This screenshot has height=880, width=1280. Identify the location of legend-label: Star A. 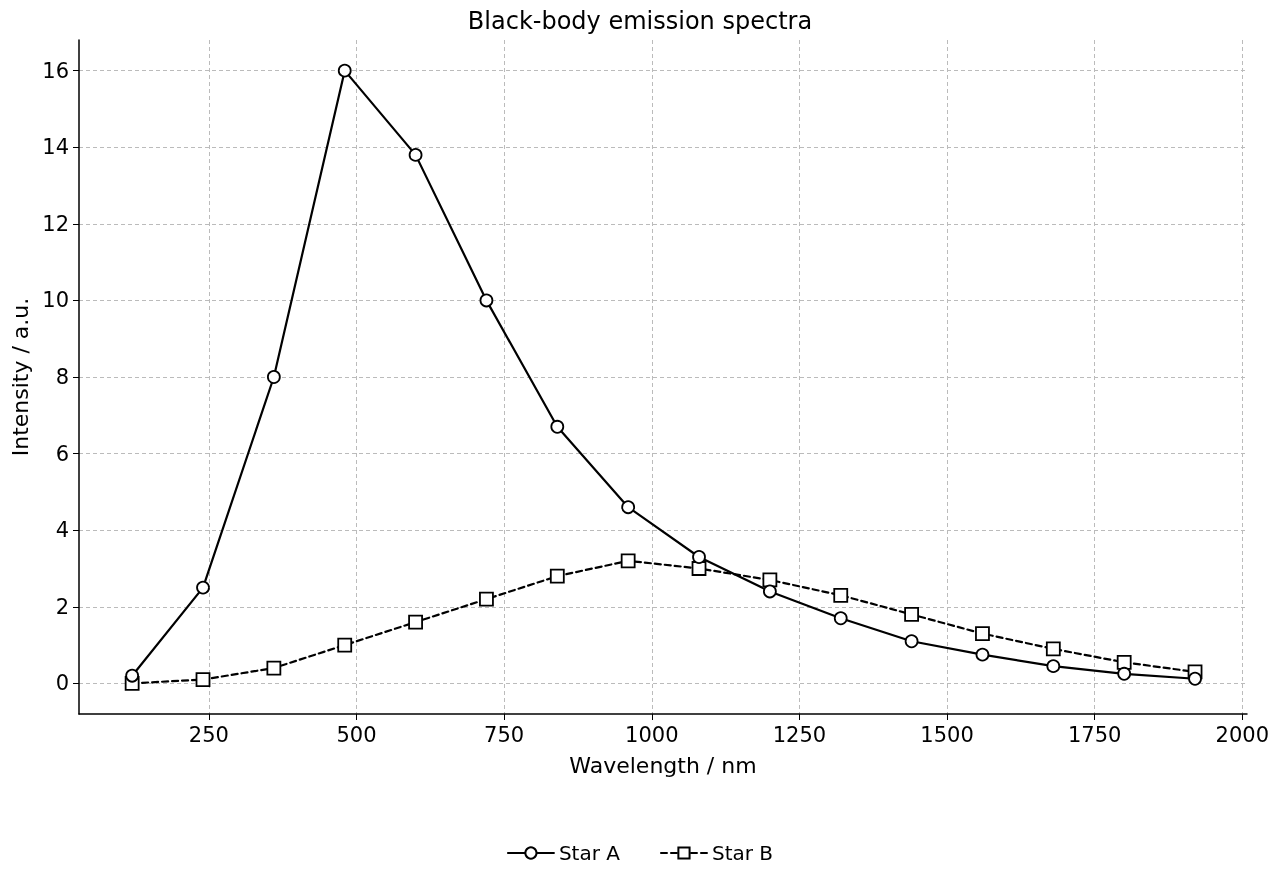
(589, 853).